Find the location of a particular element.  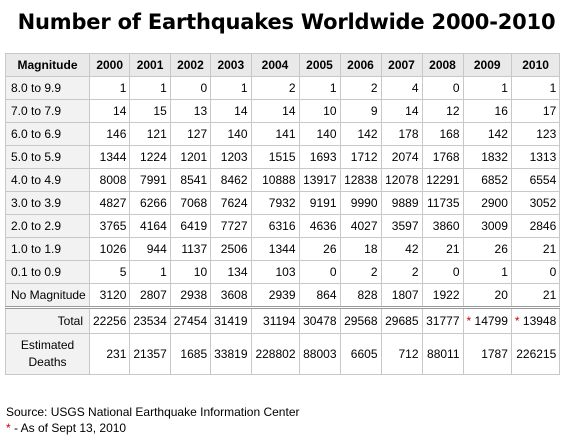

table-cell: 2846 is located at coordinates (535, 226).